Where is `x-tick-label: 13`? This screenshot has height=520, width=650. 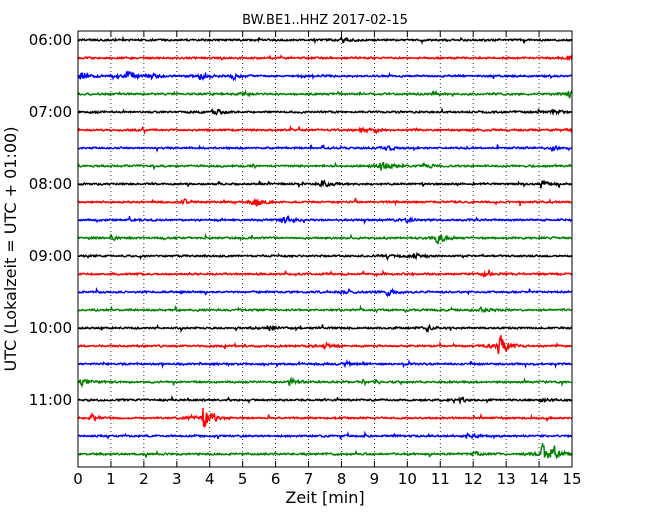
x-tick-label: 13 is located at coordinates (506, 479).